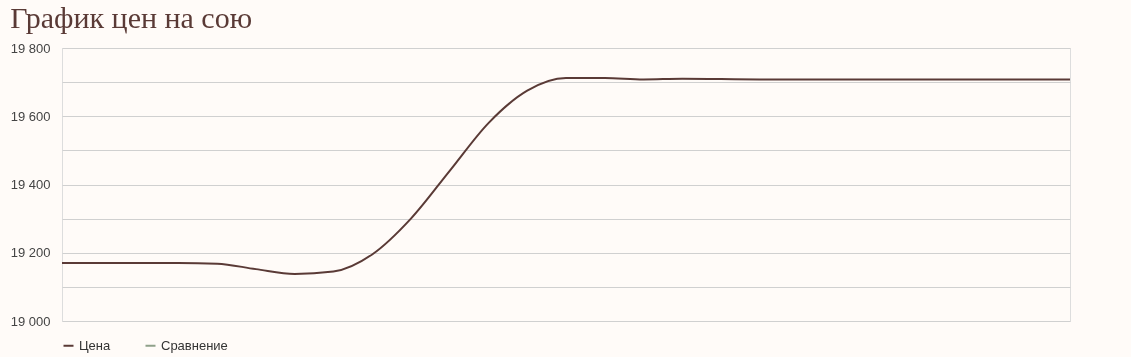 This screenshot has height=357, width=1131. Describe the element at coordinates (30, 253) in the screenshot. I see `y-tick-label: 19 200` at that location.